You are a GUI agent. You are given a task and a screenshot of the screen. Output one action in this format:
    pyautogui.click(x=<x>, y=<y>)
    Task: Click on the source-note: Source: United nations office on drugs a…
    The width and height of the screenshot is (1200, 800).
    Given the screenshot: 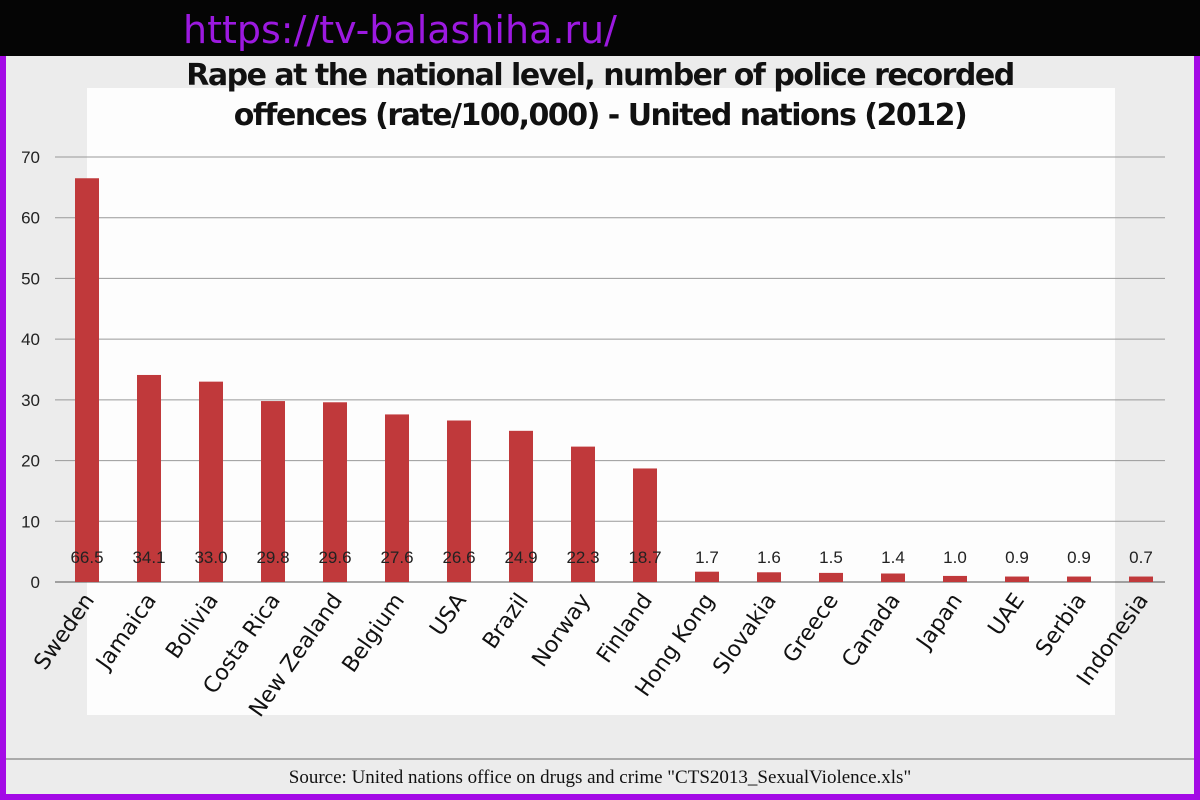 What is the action you would take?
    pyautogui.click(x=600, y=777)
    